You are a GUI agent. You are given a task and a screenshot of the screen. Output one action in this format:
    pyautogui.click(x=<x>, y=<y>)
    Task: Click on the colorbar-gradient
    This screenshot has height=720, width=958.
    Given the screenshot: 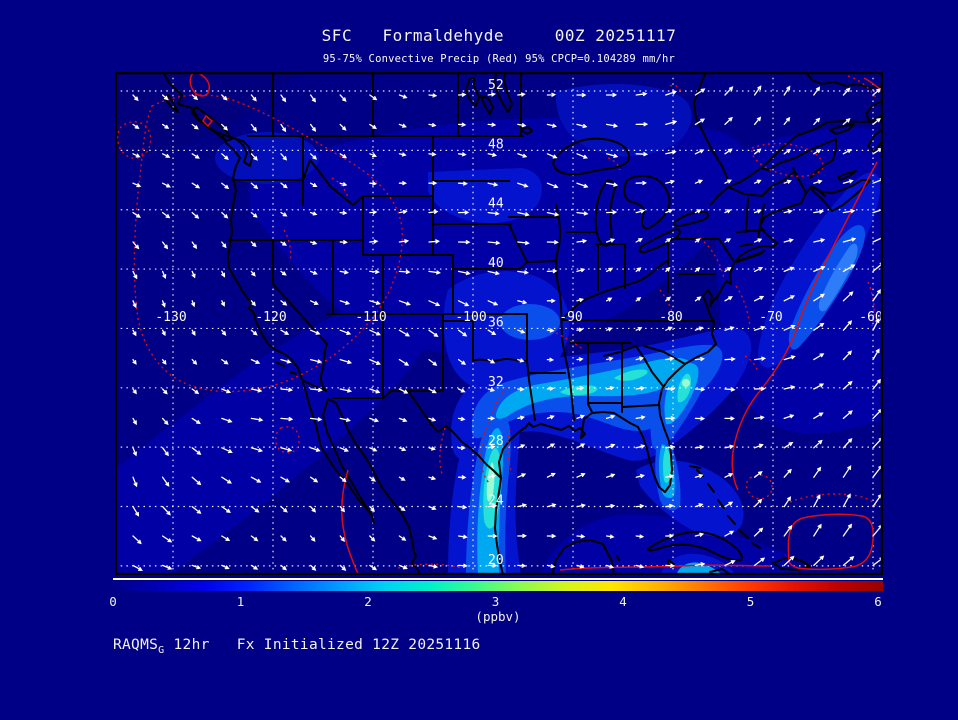 What is the action you would take?
    pyautogui.click(x=498, y=586)
    